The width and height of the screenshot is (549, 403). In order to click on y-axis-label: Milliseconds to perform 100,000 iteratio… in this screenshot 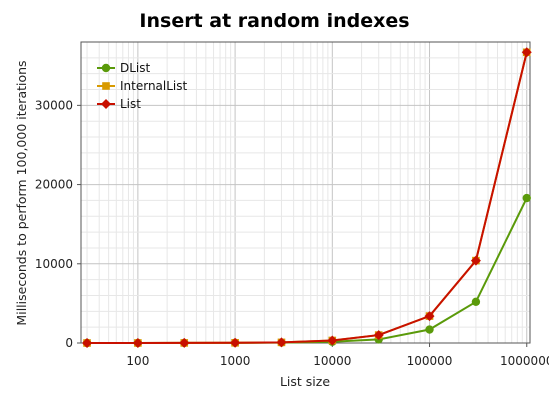, I will do `click(21, 192)`.